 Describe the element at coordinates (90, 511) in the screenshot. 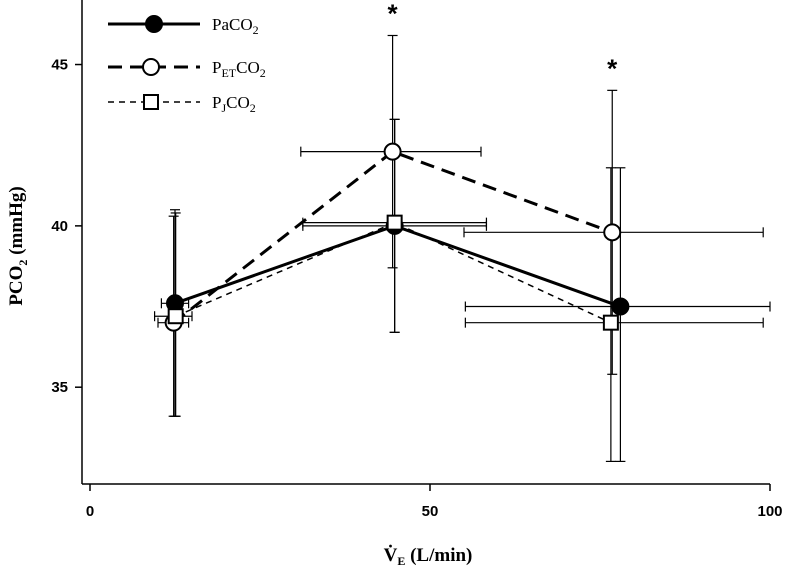

I see `x-tick-label: 0` at that location.